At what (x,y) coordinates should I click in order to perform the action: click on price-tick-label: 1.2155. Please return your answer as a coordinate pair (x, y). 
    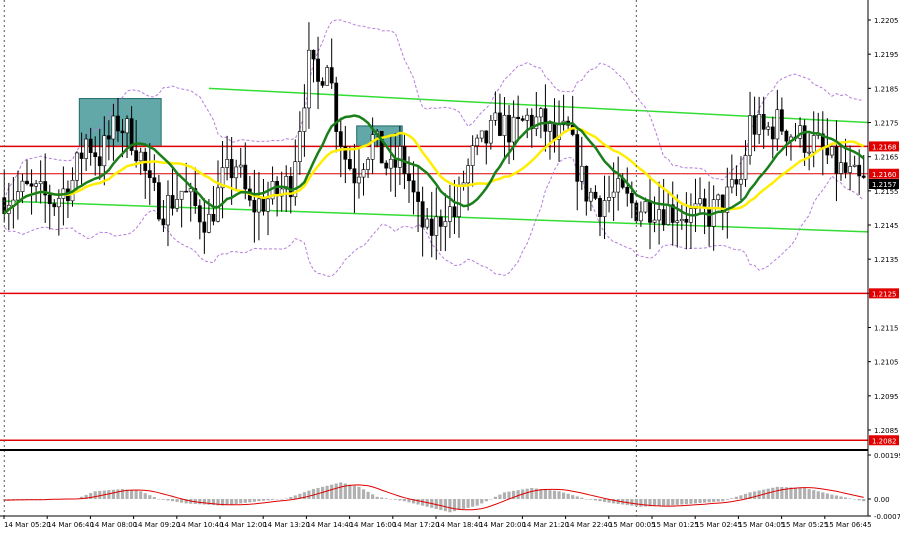
    Looking at the image, I should click on (886, 192).